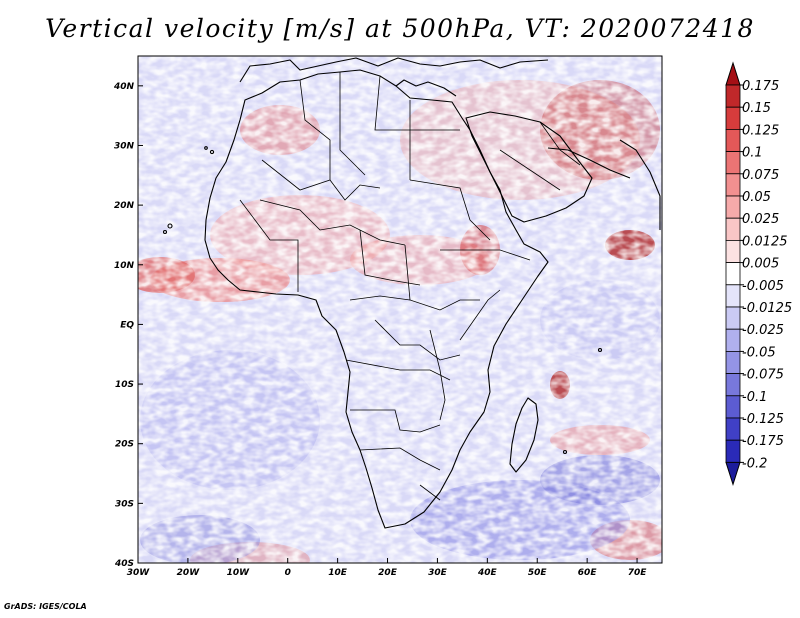  I want to click on lon-tick-label: 30E, so click(438, 573).